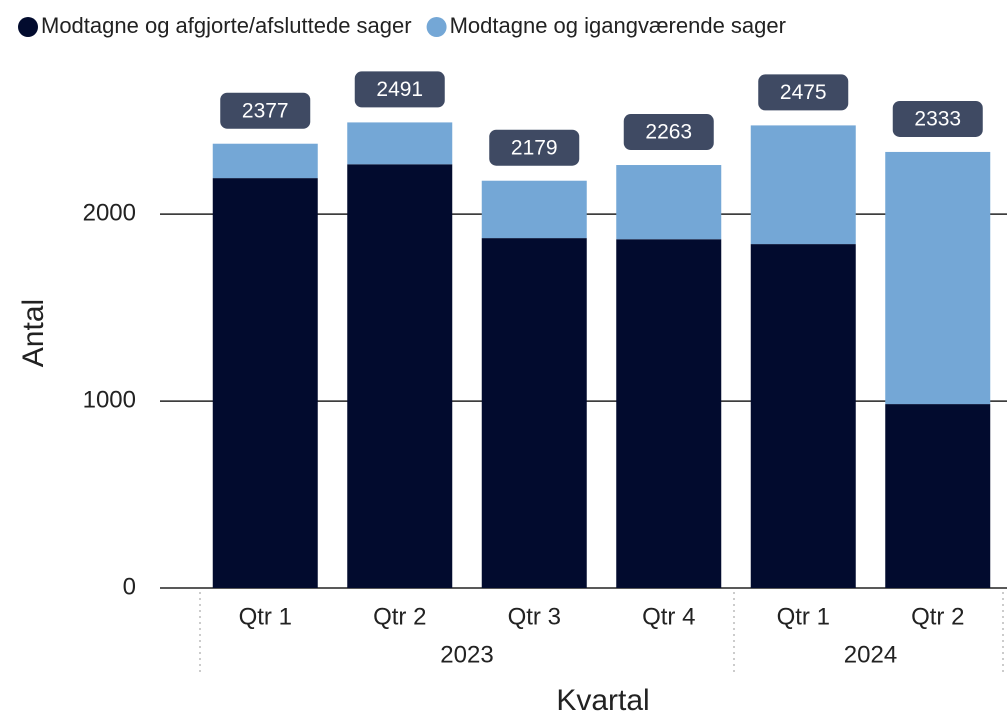 The image size is (1007, 718). Describe the element at coordinates (109, 399) in the screenshot. I see `y-tick-label: 1000` at that location.